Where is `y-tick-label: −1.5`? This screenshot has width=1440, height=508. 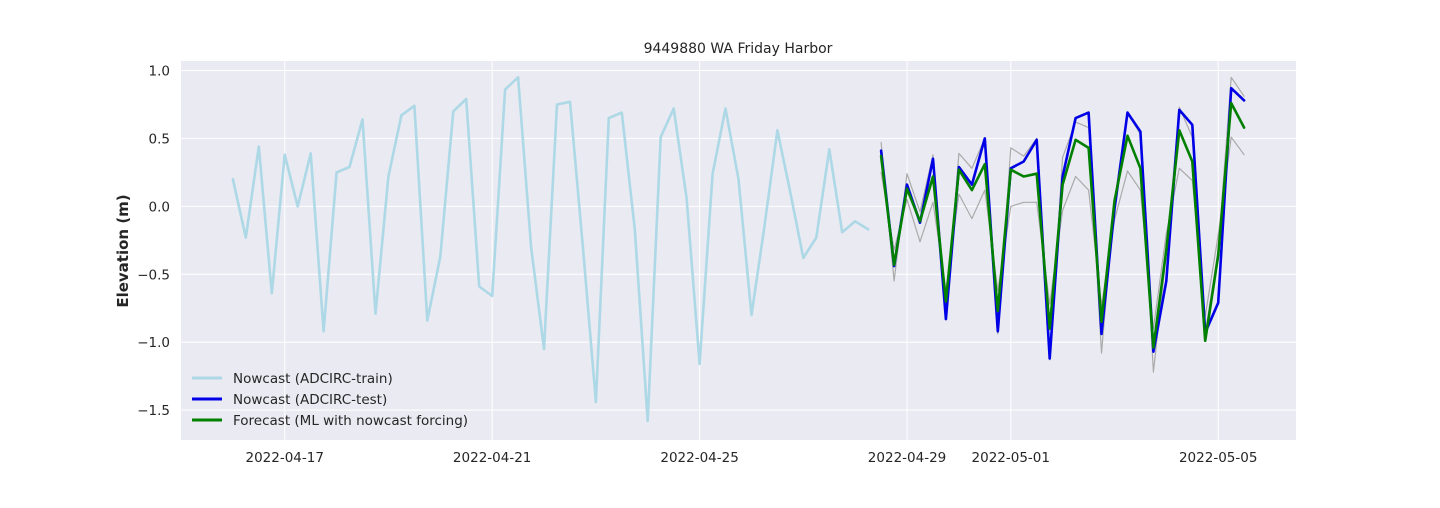 y-tick-label: −1.5 is located at coordinates (153, 411).